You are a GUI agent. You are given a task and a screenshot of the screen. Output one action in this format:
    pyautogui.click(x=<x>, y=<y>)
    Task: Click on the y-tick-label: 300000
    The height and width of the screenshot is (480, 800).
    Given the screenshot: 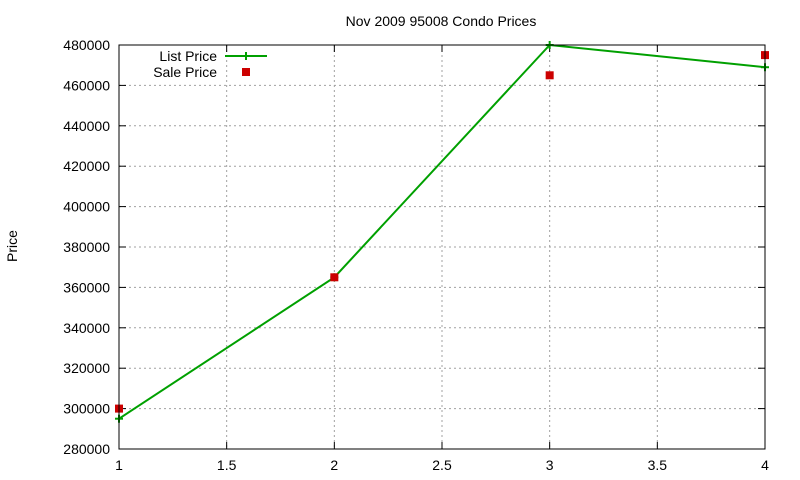 What is the action you would take?
    pyautogui.click(x=86, y=409)
    